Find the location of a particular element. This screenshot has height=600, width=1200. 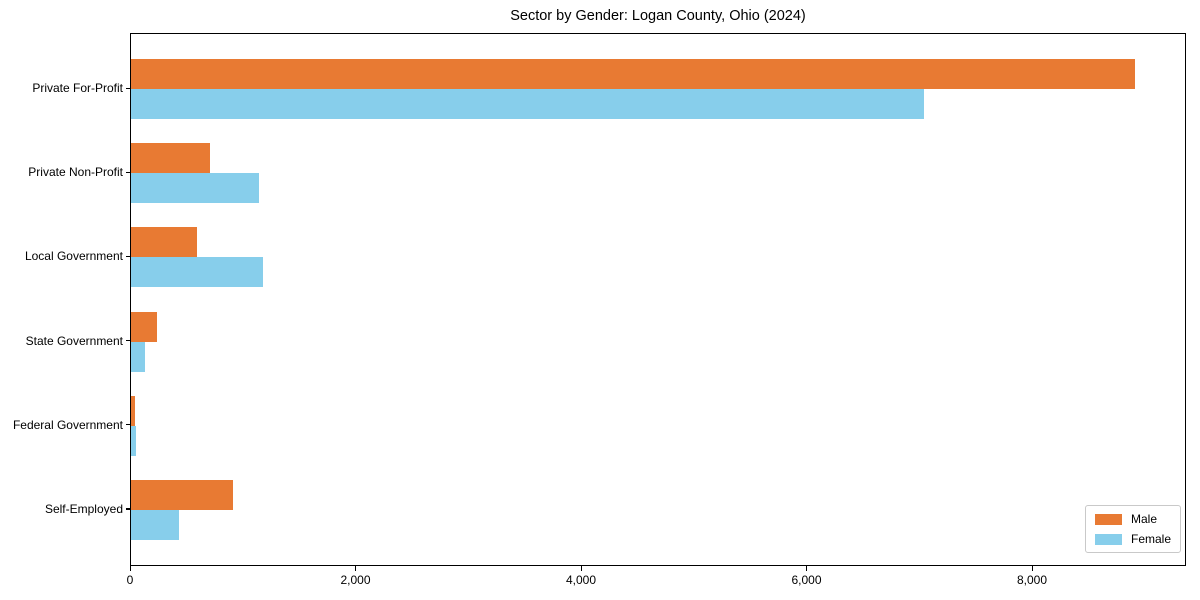

legend-swatch-male is located at coordinates (1108, 519).